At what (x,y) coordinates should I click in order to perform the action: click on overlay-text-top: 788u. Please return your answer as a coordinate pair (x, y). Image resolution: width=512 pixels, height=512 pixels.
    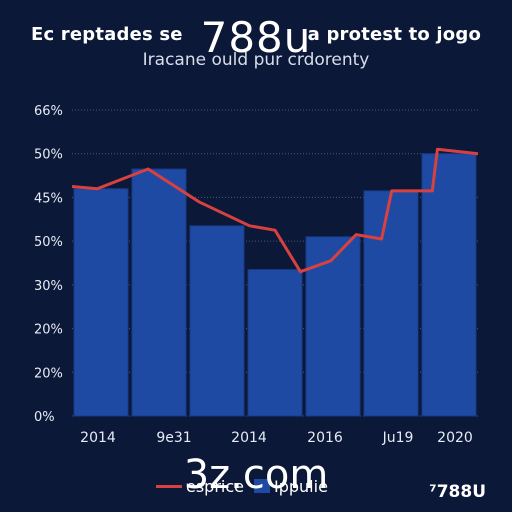
    Looking at the image, I should click on (256, 37).